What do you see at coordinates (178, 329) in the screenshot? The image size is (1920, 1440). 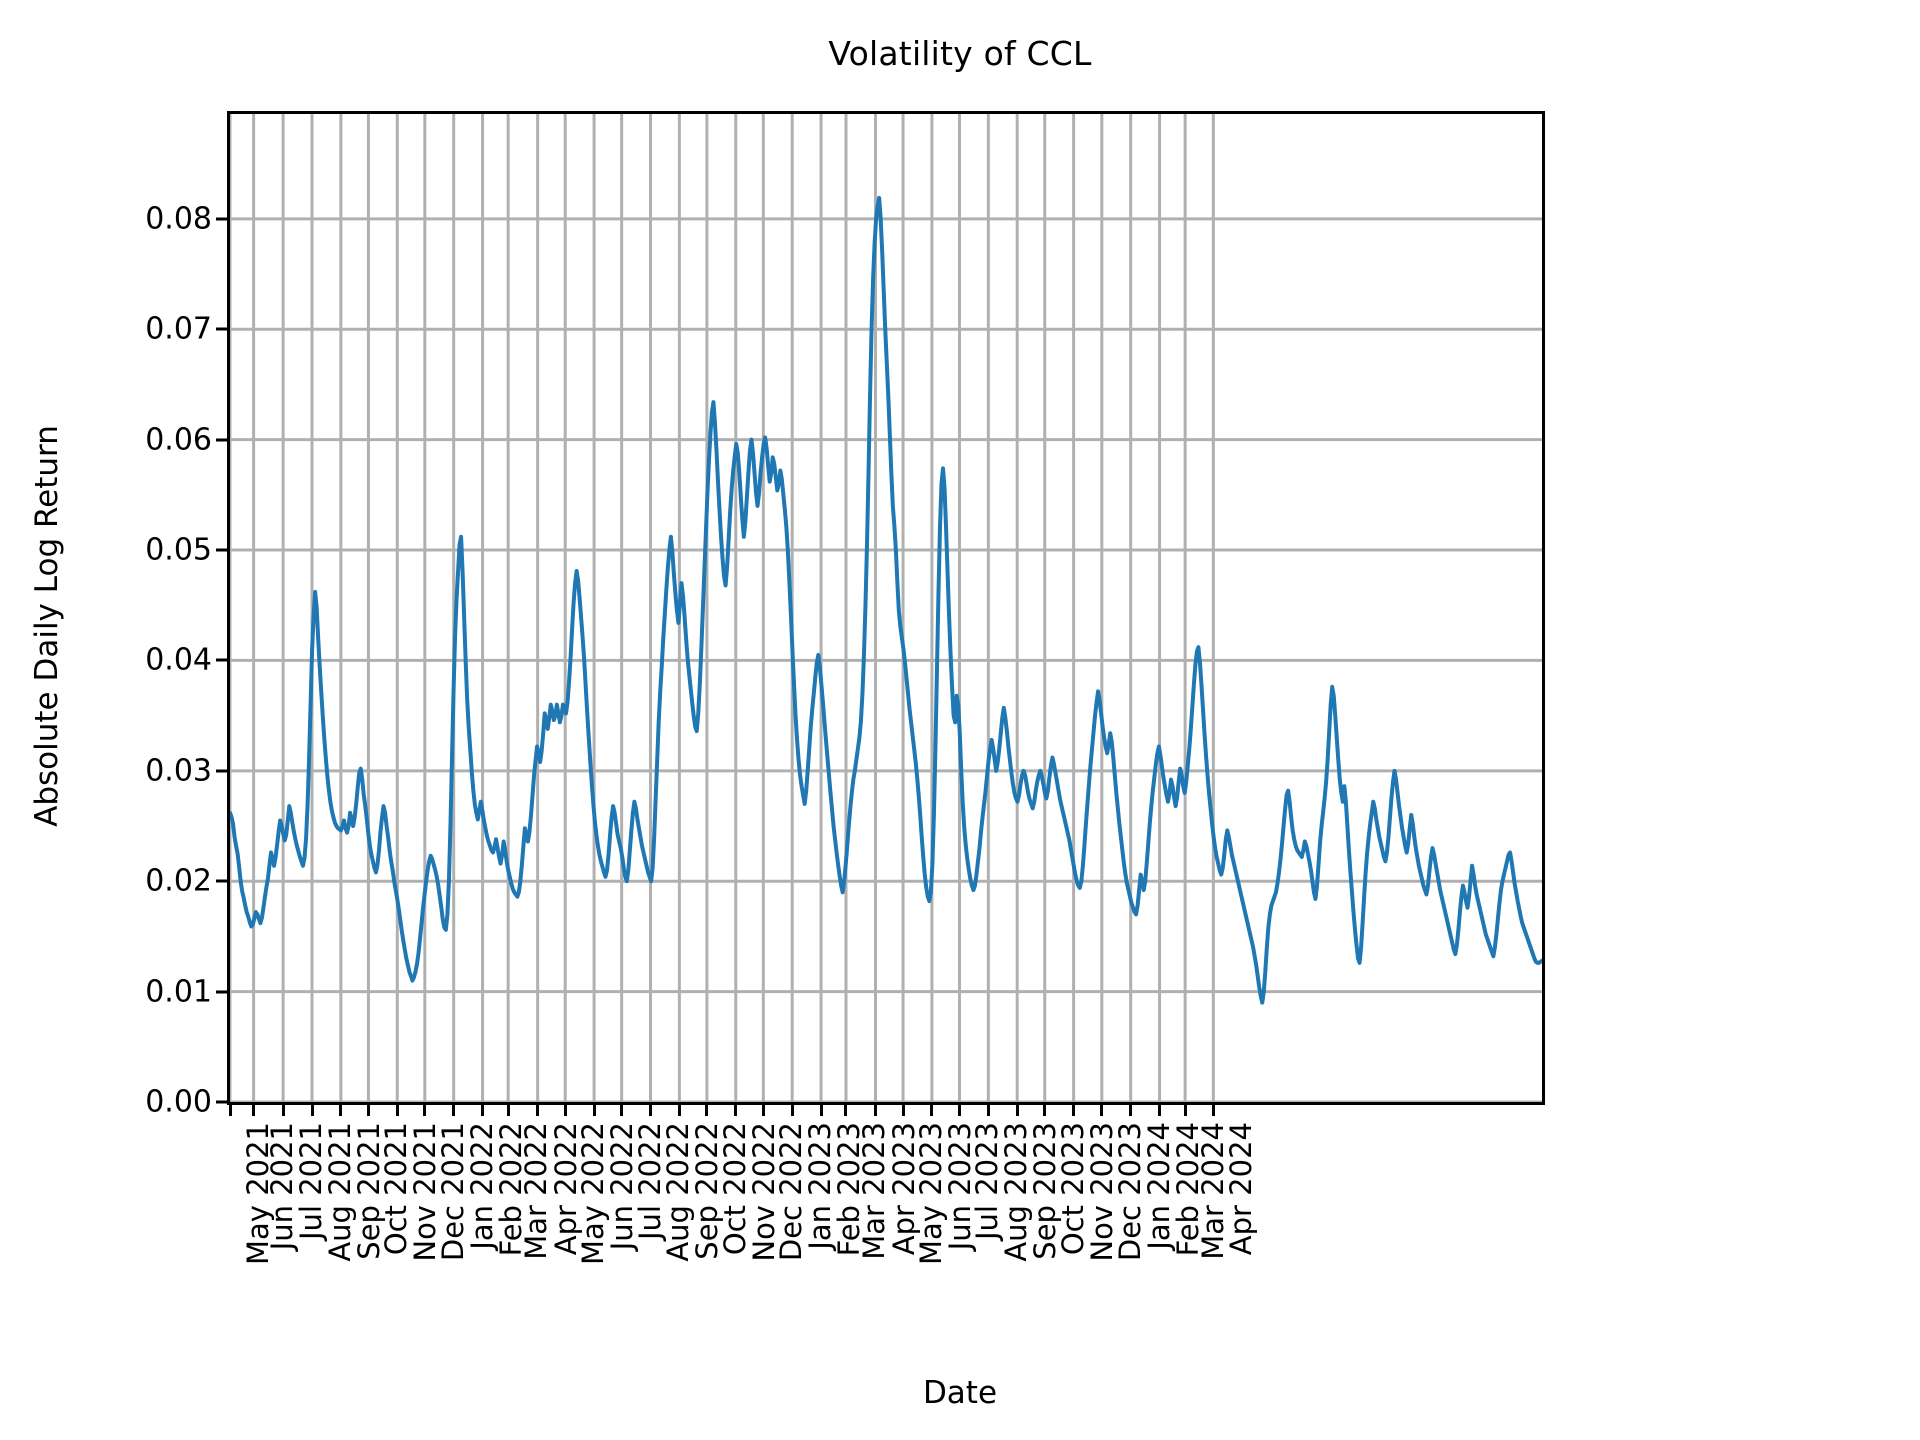 I see `y-tick-label: 0.07` at bounding box center [178, 329].